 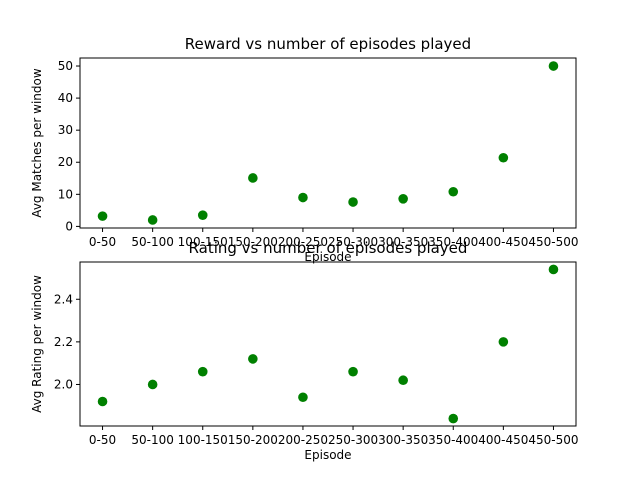 I want to click on y-tick-label: 2.4, so click(x=63, y=299).